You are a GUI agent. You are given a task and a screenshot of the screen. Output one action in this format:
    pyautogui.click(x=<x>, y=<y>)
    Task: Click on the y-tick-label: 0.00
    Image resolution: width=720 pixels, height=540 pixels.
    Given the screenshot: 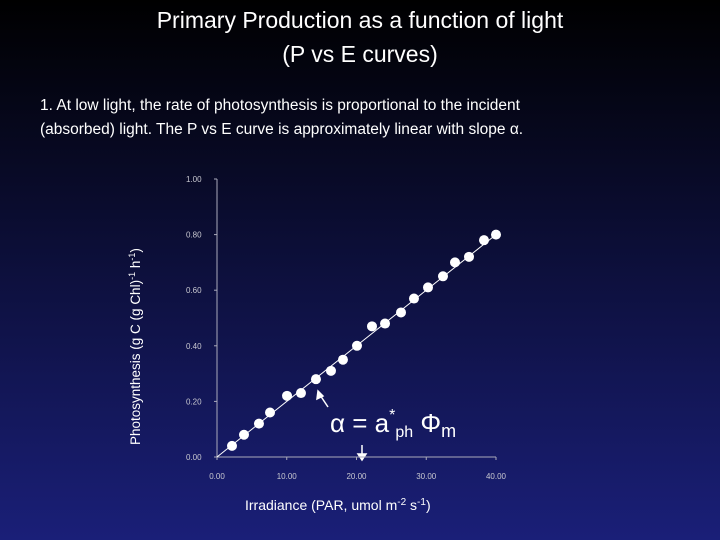 What is the action you would take?
    pyautogui.click(x=194, y=457)
    